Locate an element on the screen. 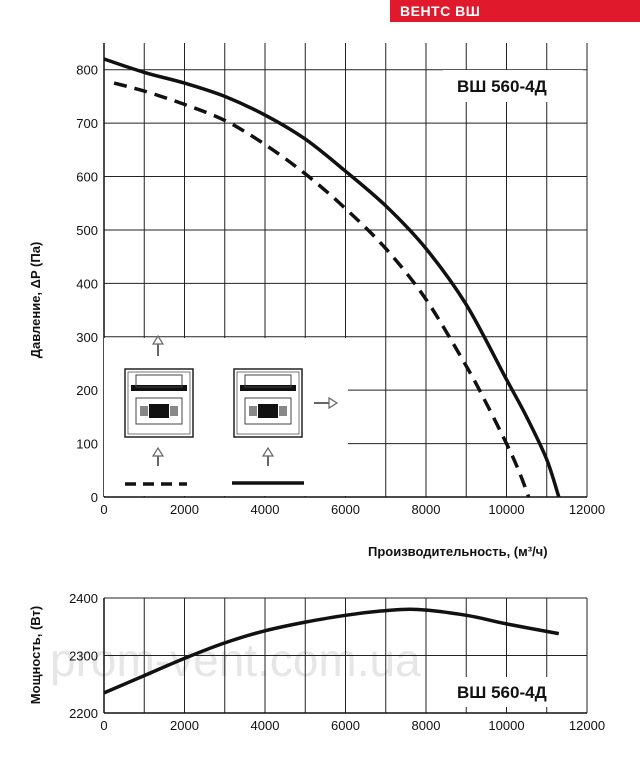 This screenshot has height=761, width=640. pressure-y-tick-label: 0 is located at coordinates (94, 497).